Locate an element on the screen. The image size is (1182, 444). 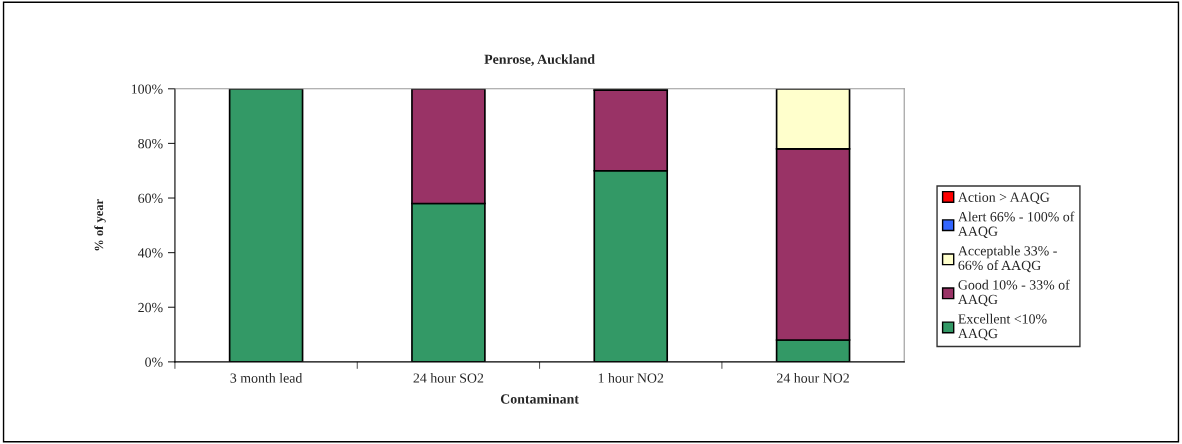
y-tick-label: 20% is located at coordinates (150, 307).